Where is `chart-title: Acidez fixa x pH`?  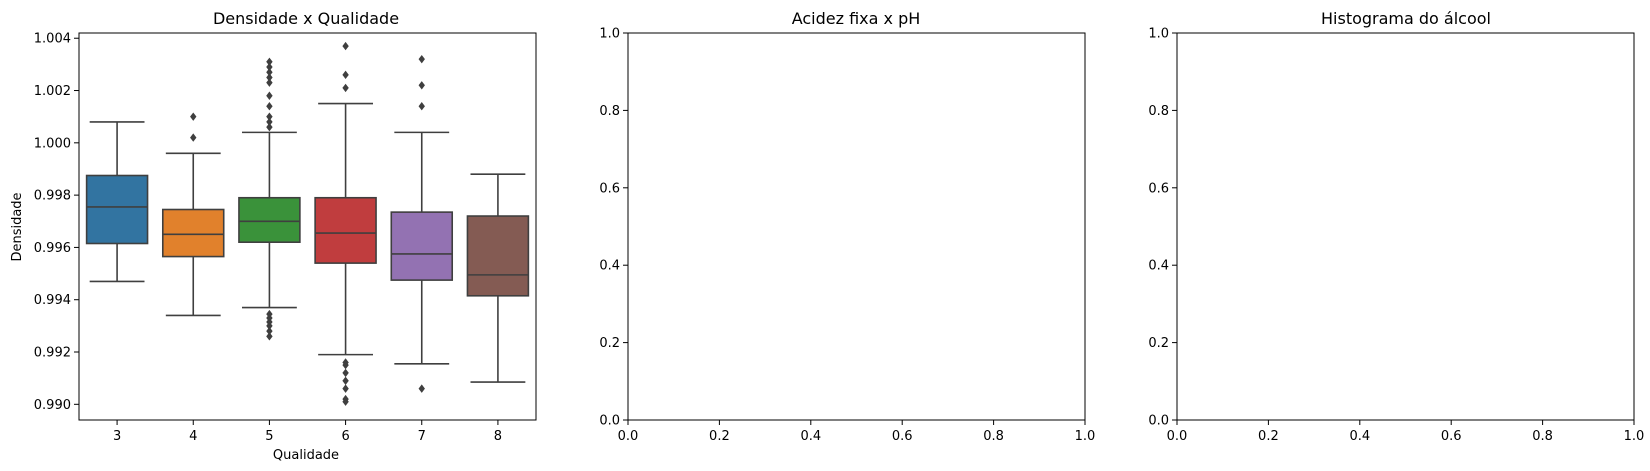
chart-title: Acidez fixa x pH is located at coordinates (856, 18).